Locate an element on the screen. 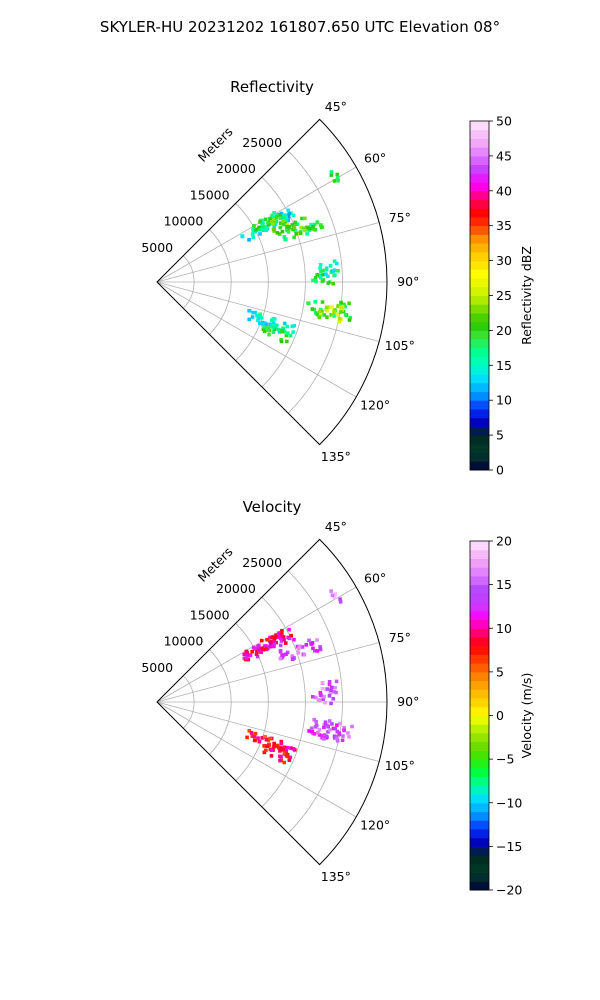 Image resolution: width=600 pixels, height=1000 pixels. colorbar-tick-label: 50 is located at coordinates (504, 121).